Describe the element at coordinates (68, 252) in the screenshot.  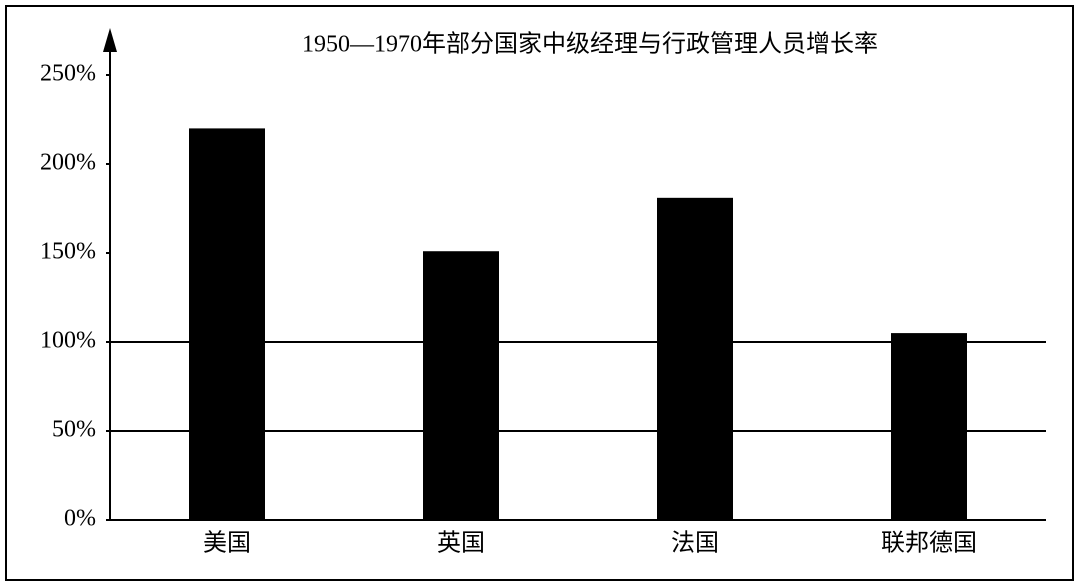
I see `y-tick-label: 150%` at that location.